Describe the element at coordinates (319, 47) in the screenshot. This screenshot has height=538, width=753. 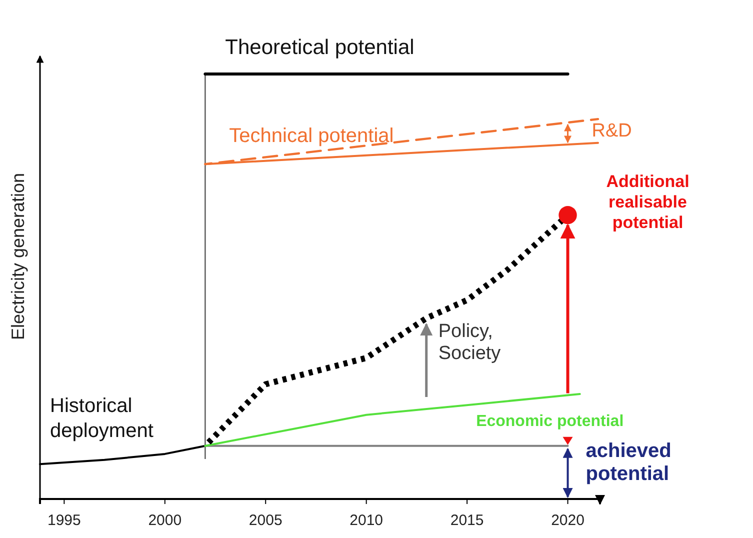
I see `series-label: Theoretical potential` at that location.